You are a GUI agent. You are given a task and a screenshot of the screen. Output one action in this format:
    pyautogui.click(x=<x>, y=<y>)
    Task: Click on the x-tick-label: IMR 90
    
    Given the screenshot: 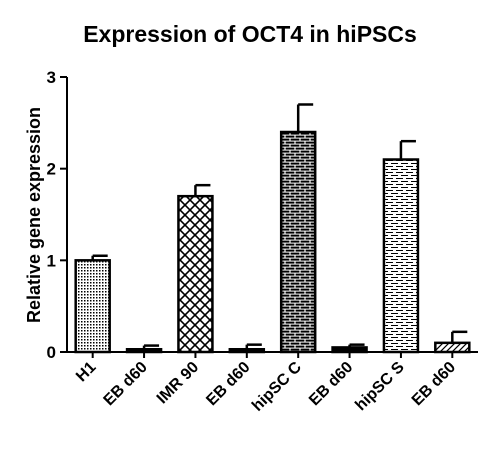 What is the action you would take?
    pyautogui.click(x=178, y=383)
    